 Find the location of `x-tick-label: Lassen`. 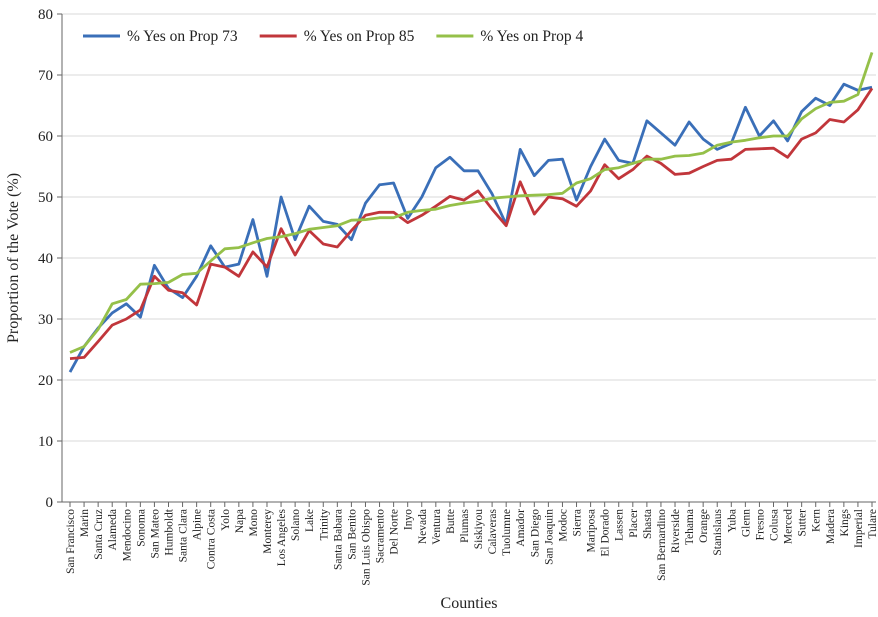

x-tick-label: Lassen is located at coordinates (620, 525).